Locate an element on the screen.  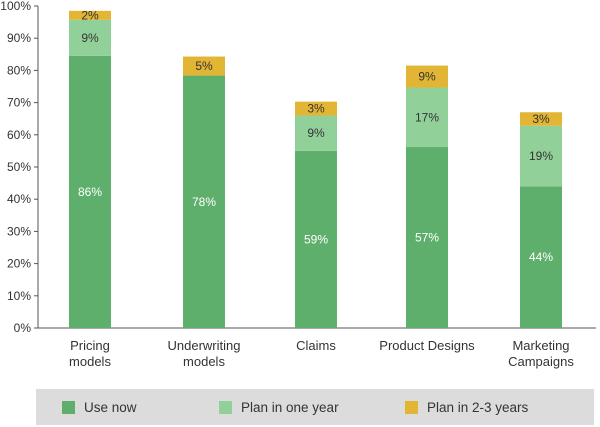
data-label: 17% is located at coordinates (427, 117).